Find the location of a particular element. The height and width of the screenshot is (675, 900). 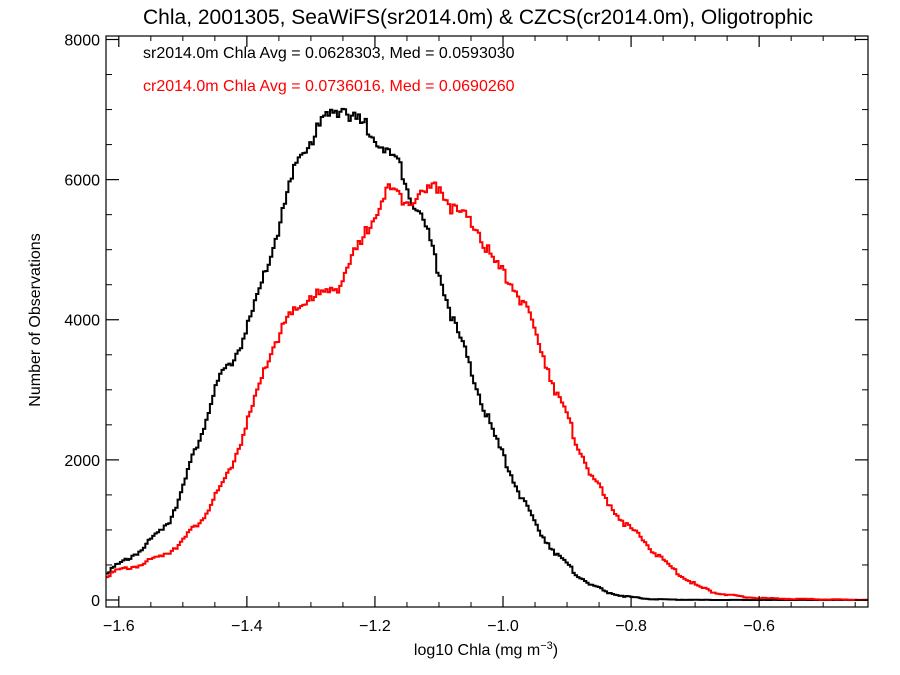

x-axis-label-end: ) is located at coordinates (555, 650).